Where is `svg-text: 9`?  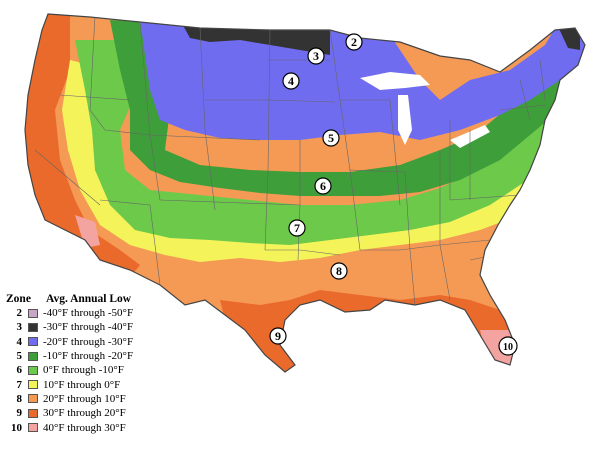 svg-text: 9 is located at coordinates (278, 336).